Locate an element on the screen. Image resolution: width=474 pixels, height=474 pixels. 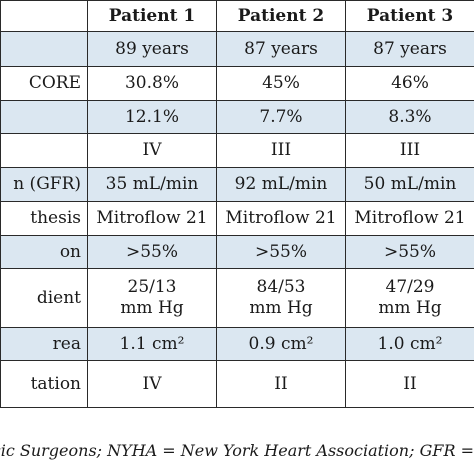
table-row: 12.1% 7.7% 8.3% is located at coordinates (237, 117).